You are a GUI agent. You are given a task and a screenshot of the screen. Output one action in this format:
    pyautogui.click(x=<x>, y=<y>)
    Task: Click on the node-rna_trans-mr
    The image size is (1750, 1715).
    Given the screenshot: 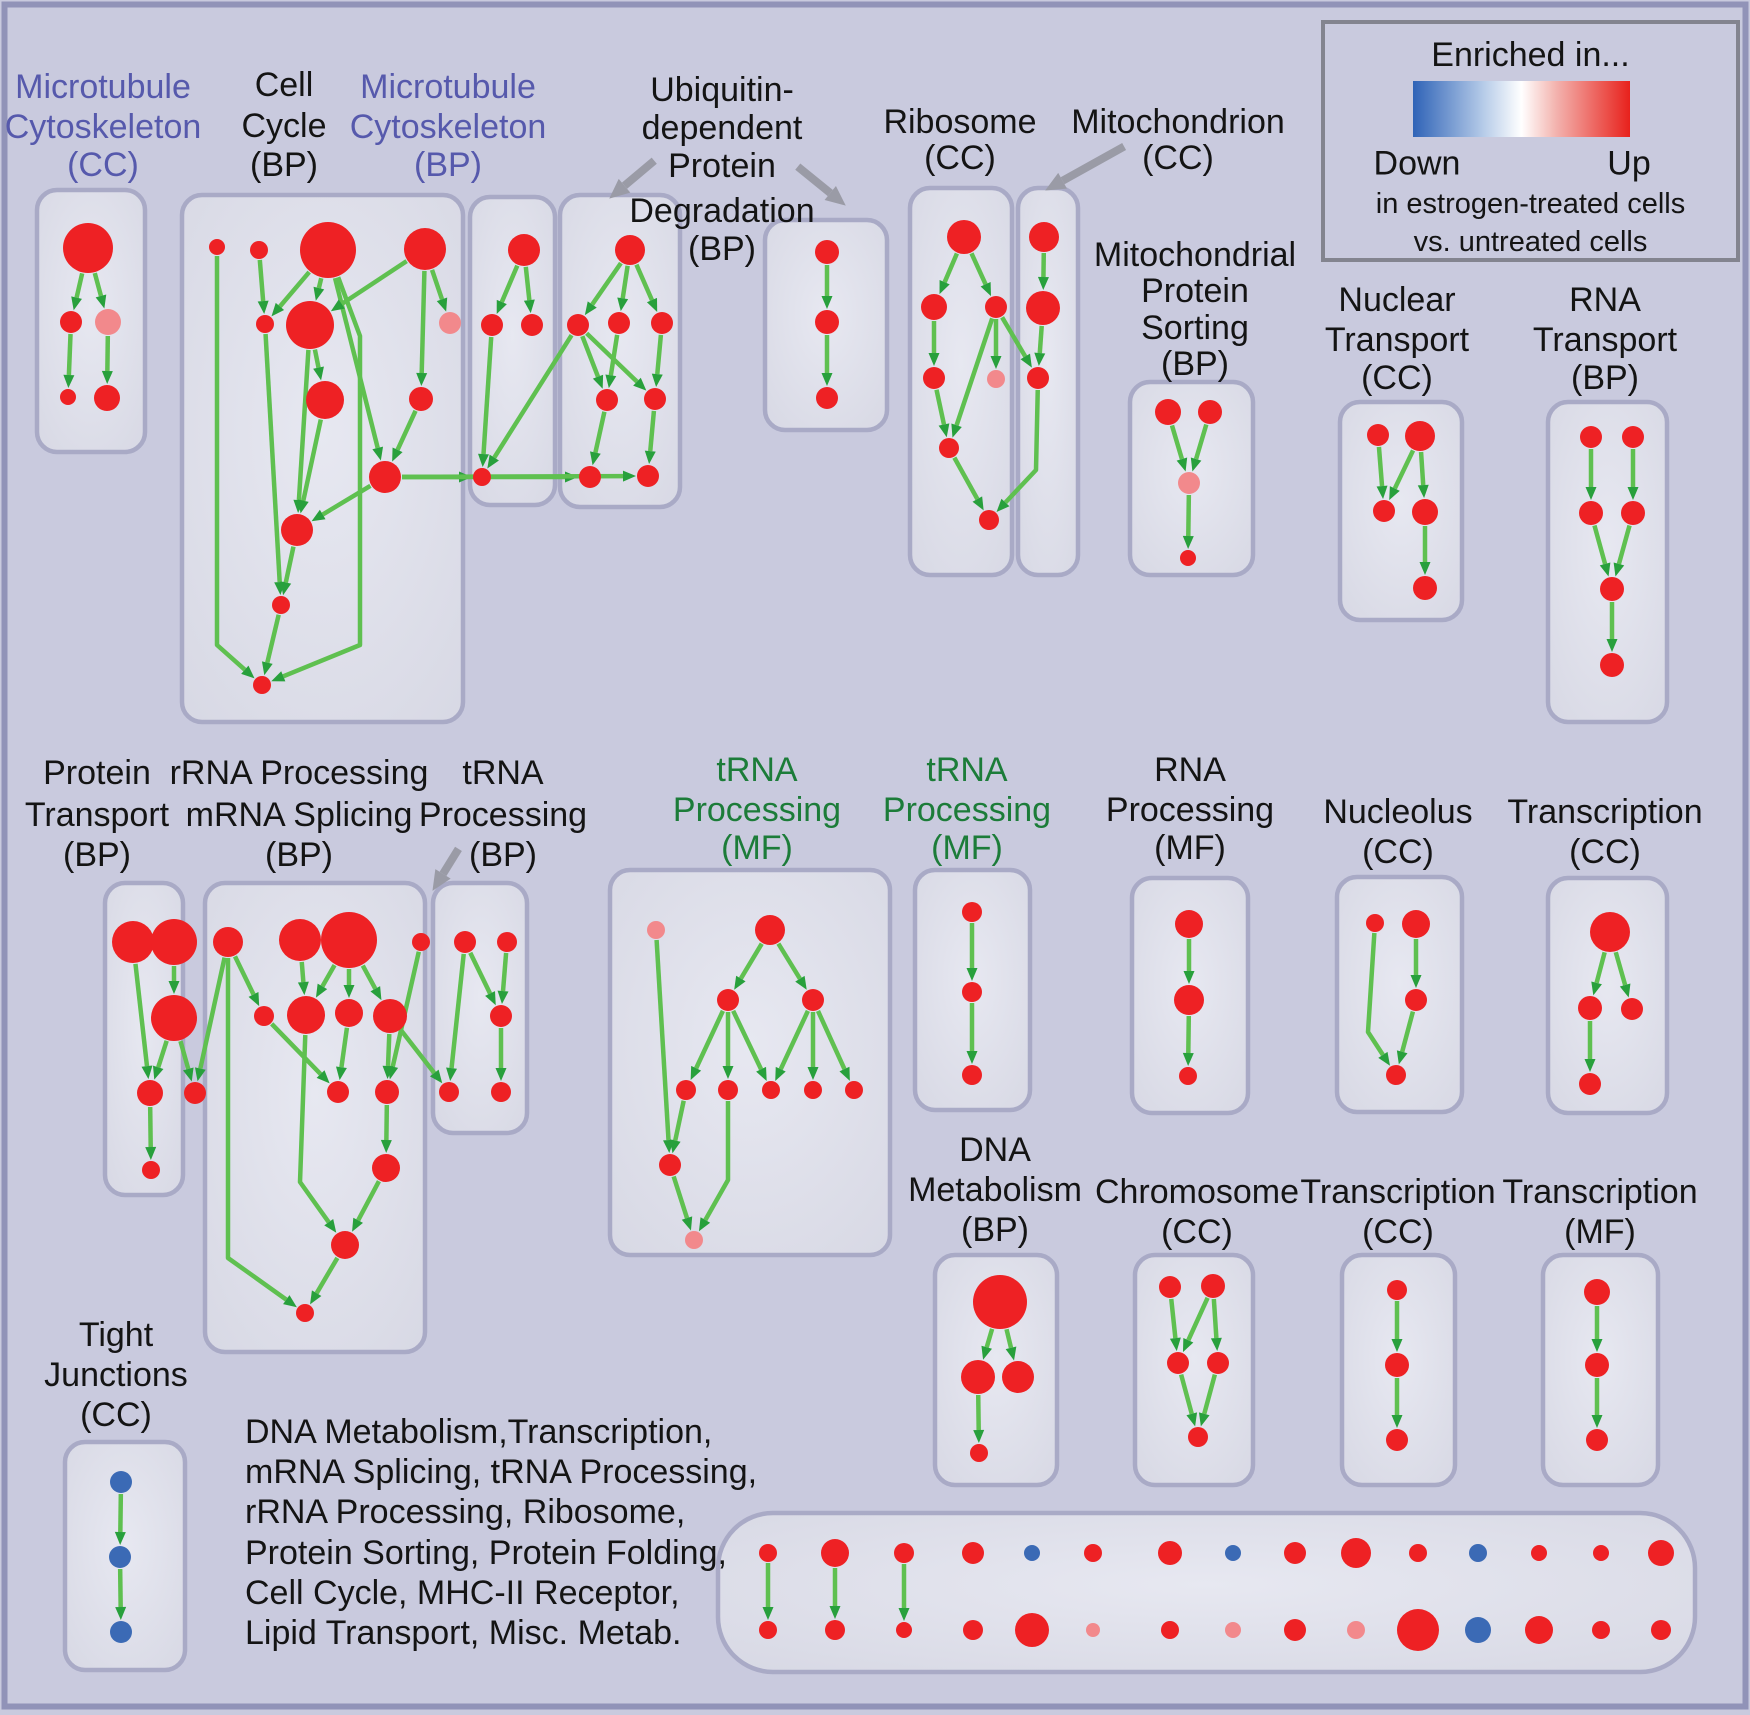 What is the action you would take?
    pyautogui.click(x=1633, y=513)
    